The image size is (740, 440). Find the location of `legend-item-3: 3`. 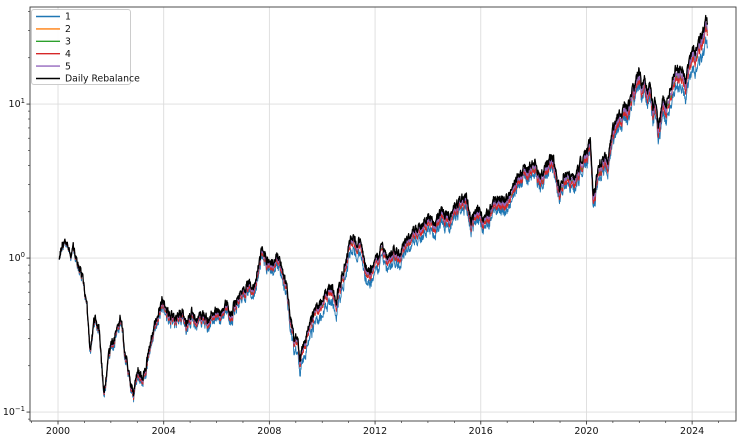

legend-item-3: 3 is located at coordinates (53, 42).